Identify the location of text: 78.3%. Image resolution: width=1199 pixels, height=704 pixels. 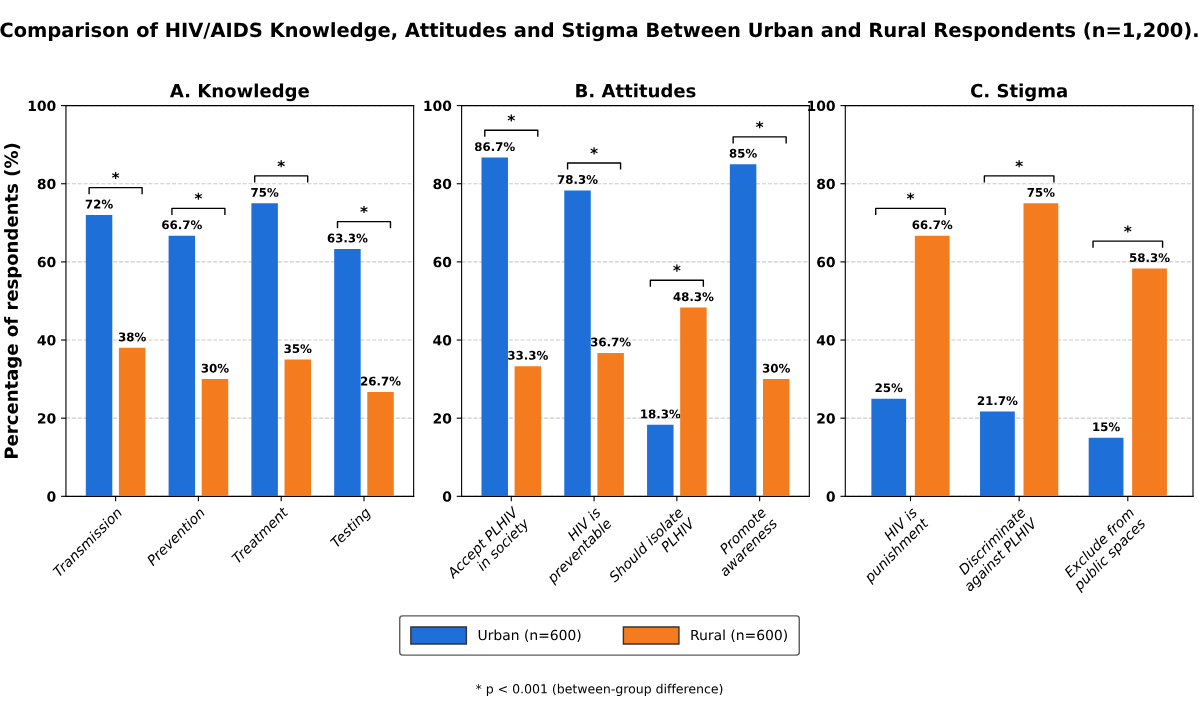
(577, 179).